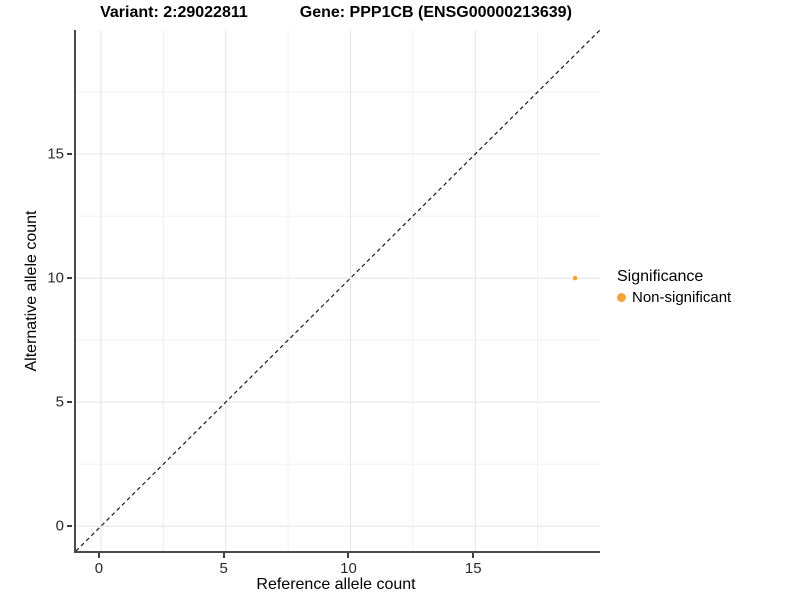  I want to click on legend: Significance Non-significant, so click(674, 287).